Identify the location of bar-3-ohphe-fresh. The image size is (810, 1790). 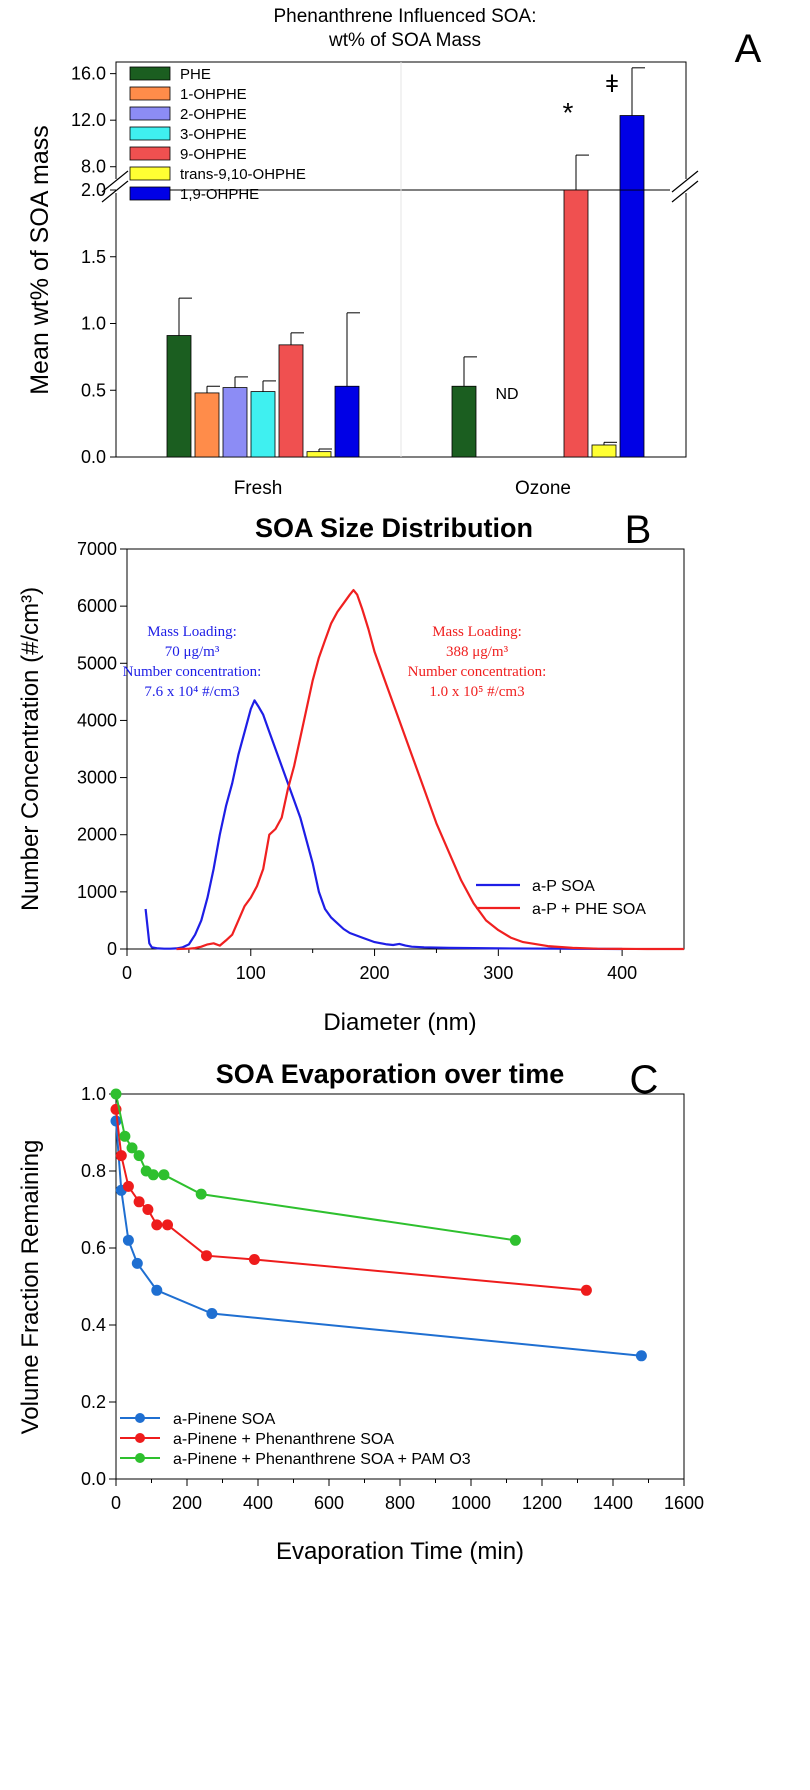
(263, 419).